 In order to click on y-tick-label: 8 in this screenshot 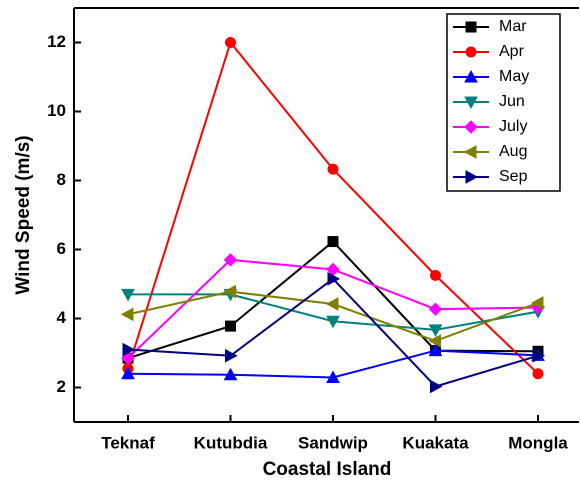, I will do `click(61, 179)`.